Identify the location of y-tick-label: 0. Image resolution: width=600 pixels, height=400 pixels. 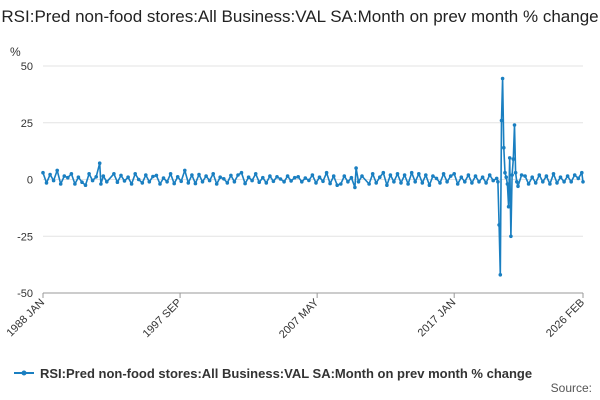
(30, 181).